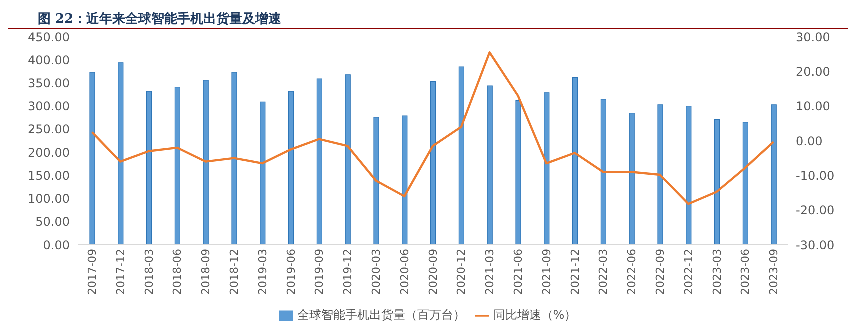 The image size is (867, 335). I want to click on y-tick-label: 0.00, so click(56, 245).